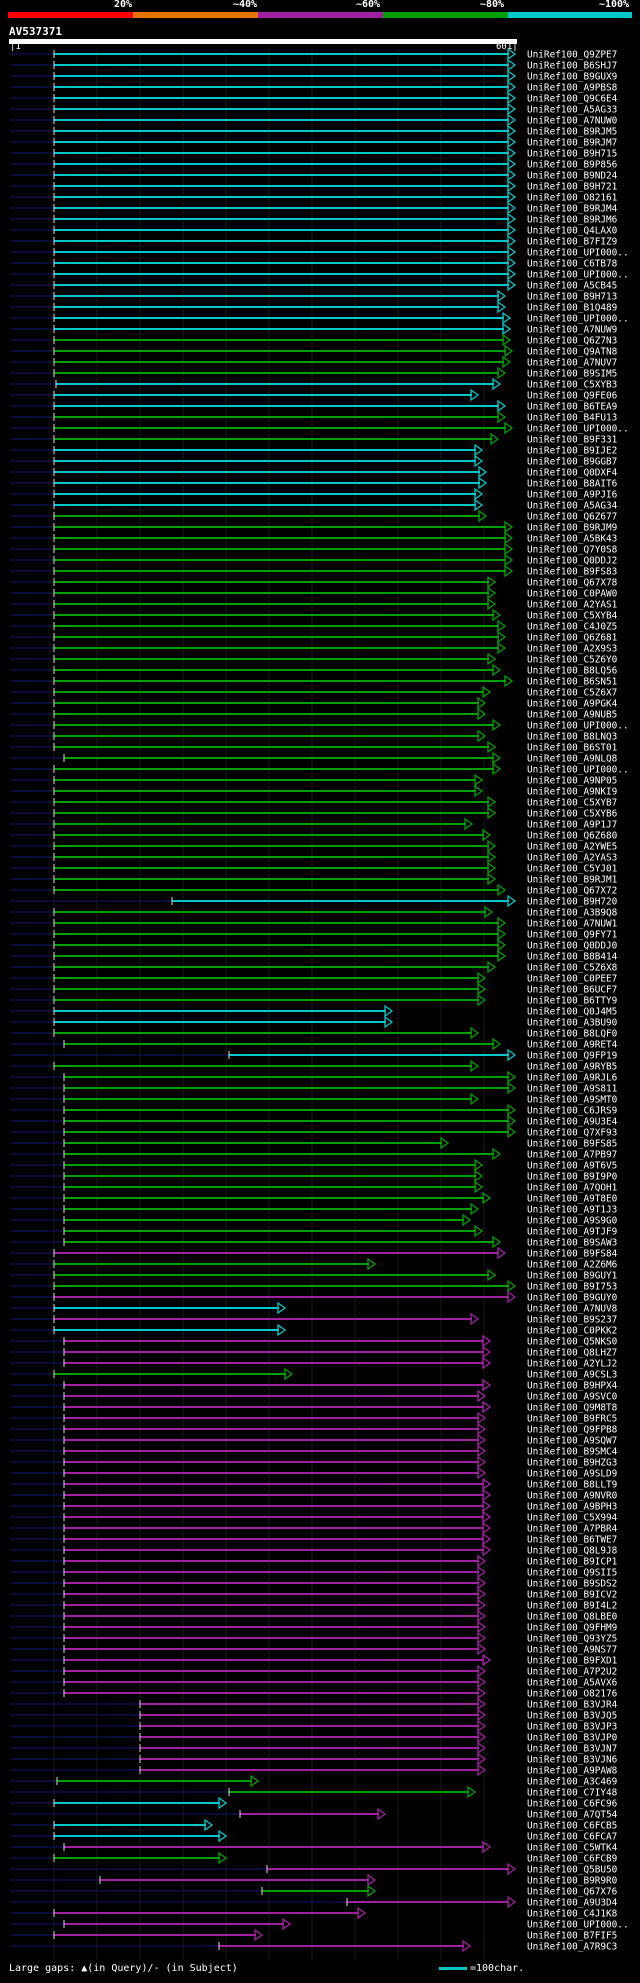 This screenshot has width=640, height=1983. Describe the element at coordinates (314, 439) in the screenshot. I see `hit-row: UniRef100_B9F331` at that location.